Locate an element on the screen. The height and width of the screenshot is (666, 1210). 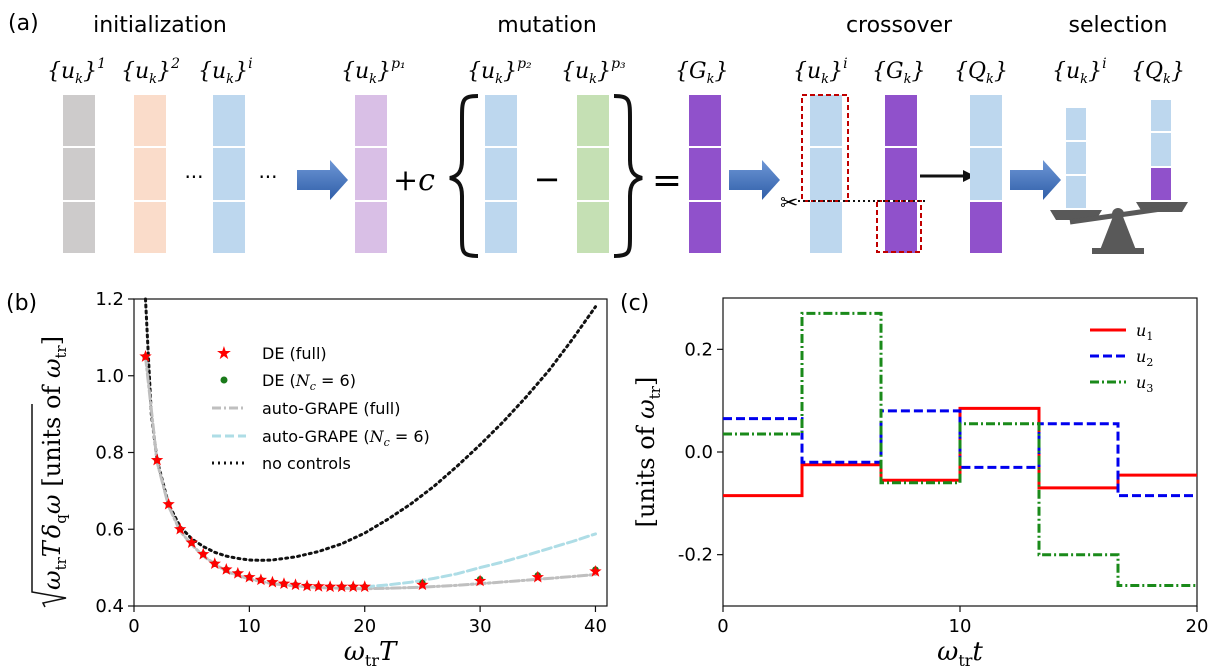
panel-b-xlabel: ωtrT is located at coordinates (371, 651).